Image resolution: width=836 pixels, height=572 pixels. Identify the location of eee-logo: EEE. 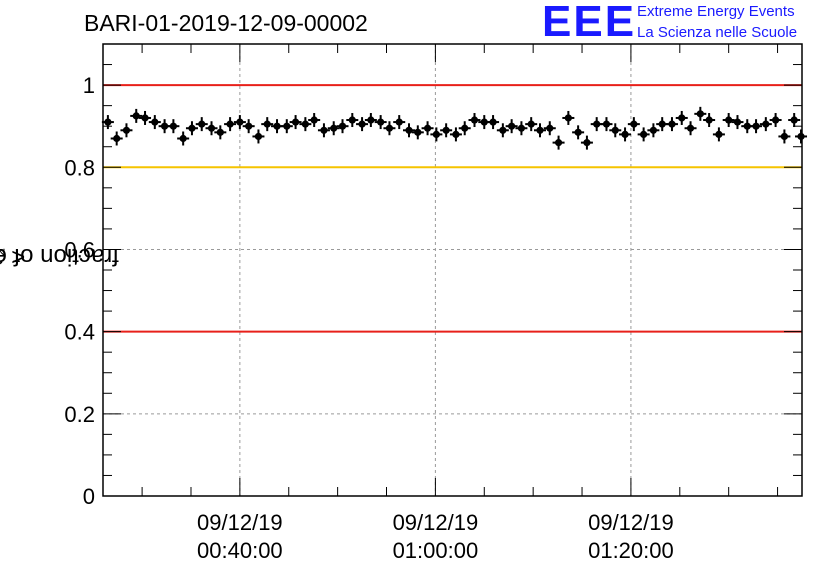
(589, 23).